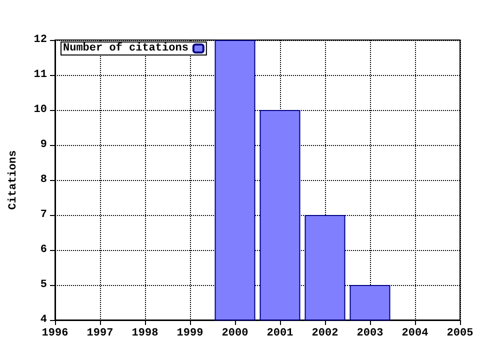 This screenshot has width=480, height=350. I want to click on y-tick-label: 8, so click(44, 180).